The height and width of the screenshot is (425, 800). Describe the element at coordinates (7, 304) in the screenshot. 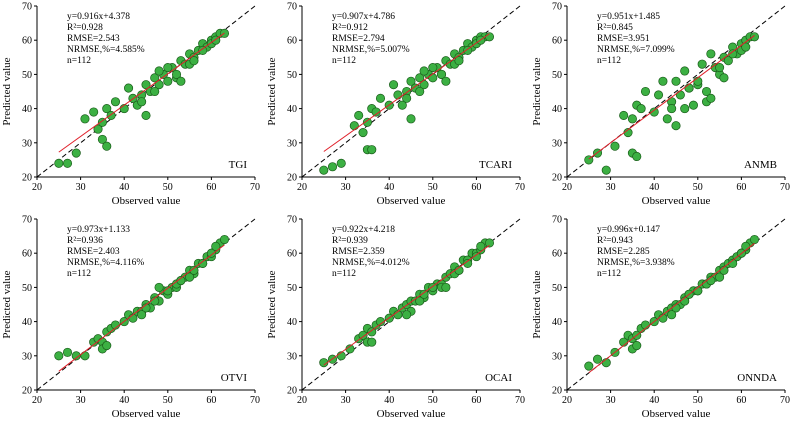

I see `y-axis-title: Predicted value` at that location.